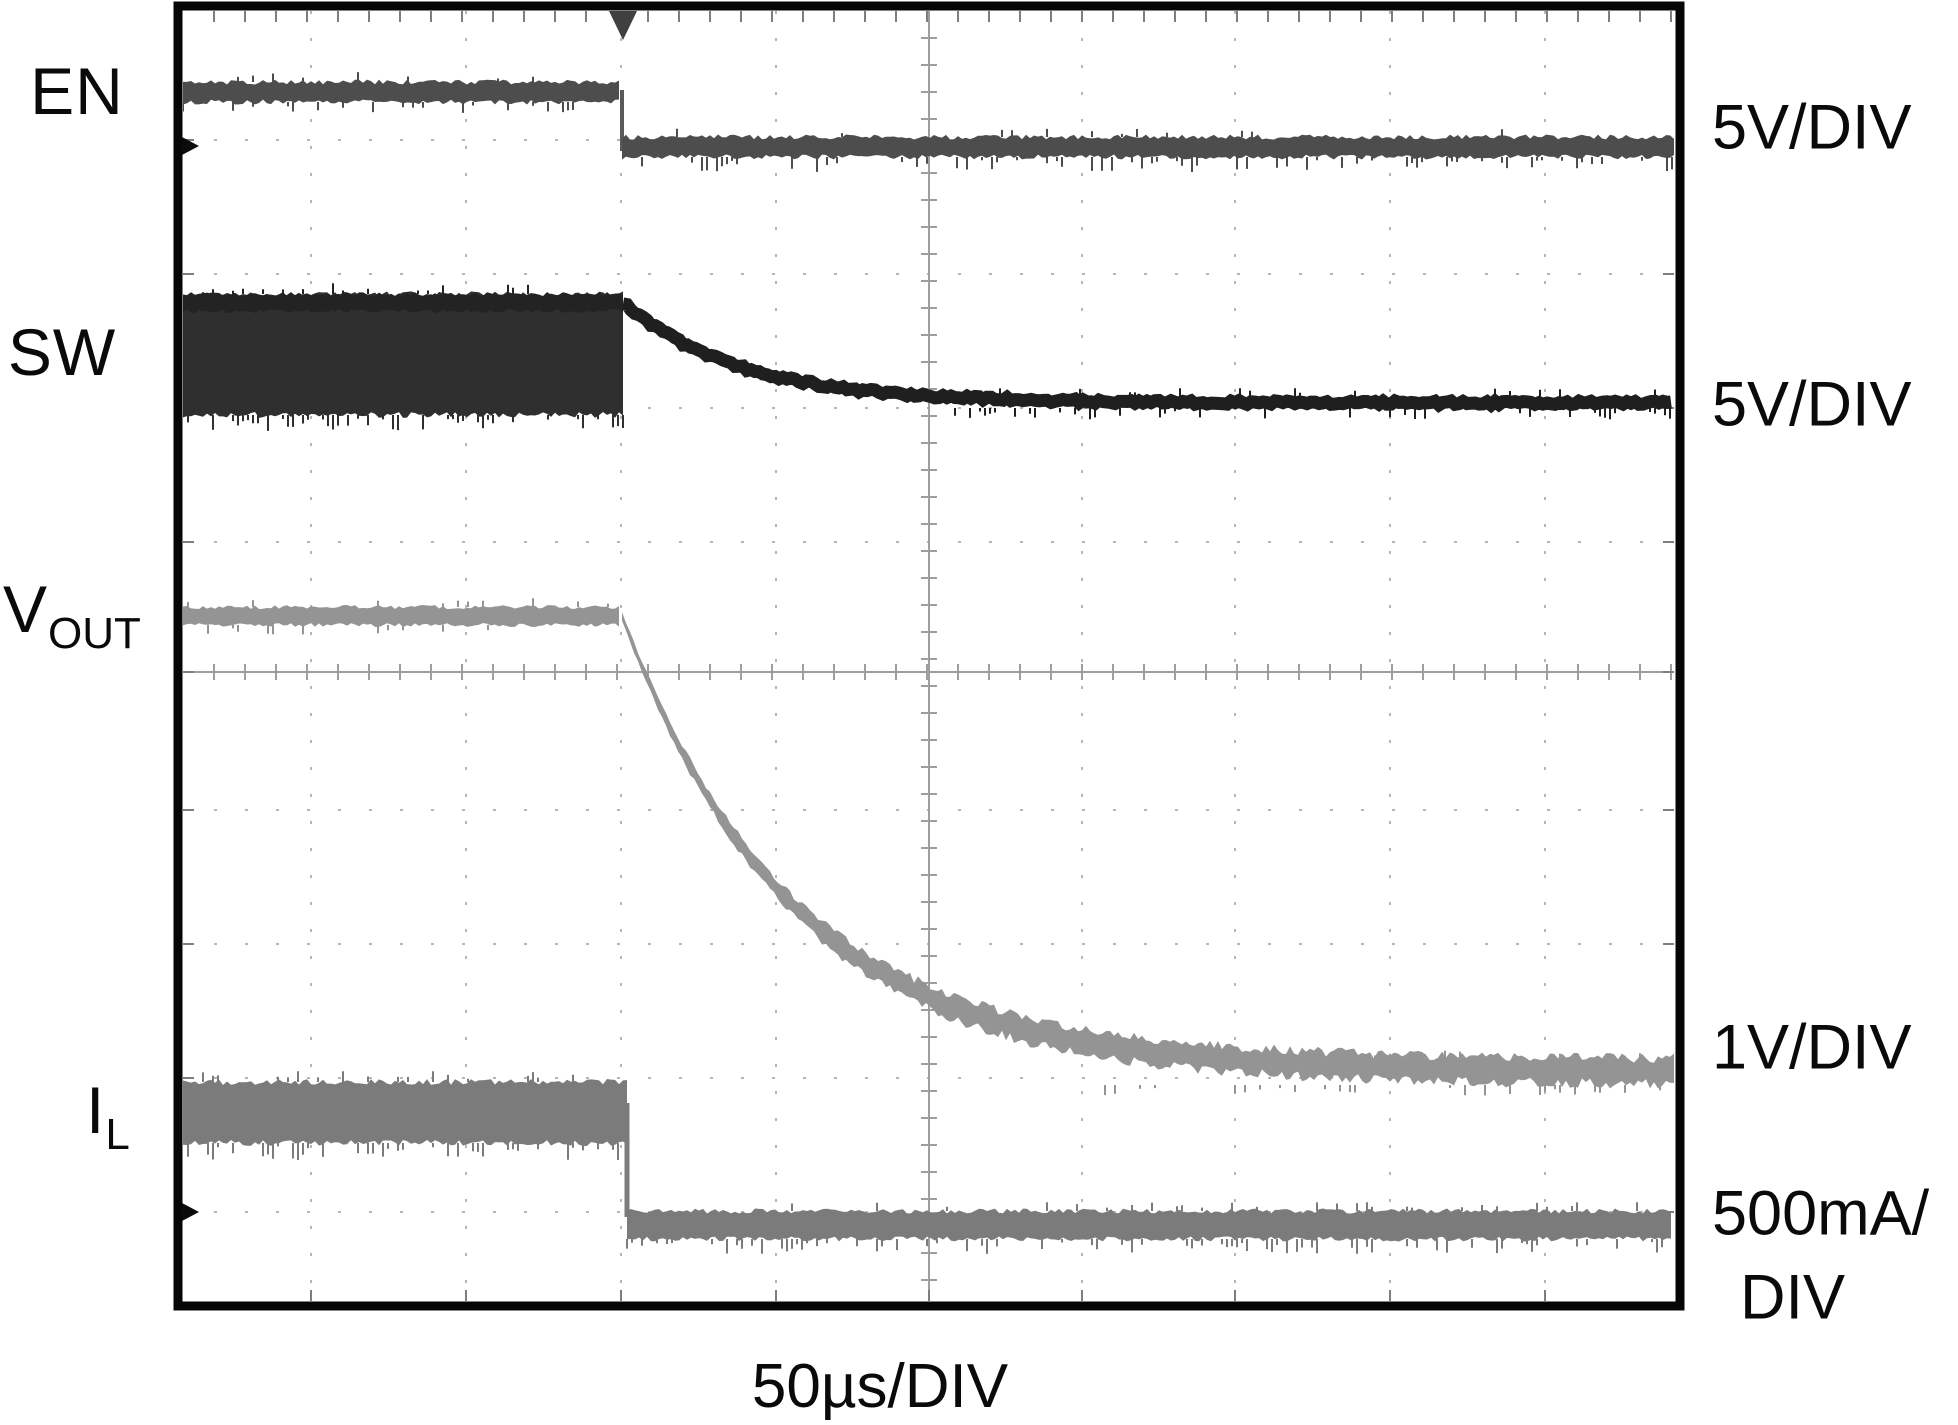 This screenshot has height=1425, width=1958. What do you see at coordinates (623, 25) in the screenshot?
I see `trigger-position-marker-icon` at bounding box center [623, 25].